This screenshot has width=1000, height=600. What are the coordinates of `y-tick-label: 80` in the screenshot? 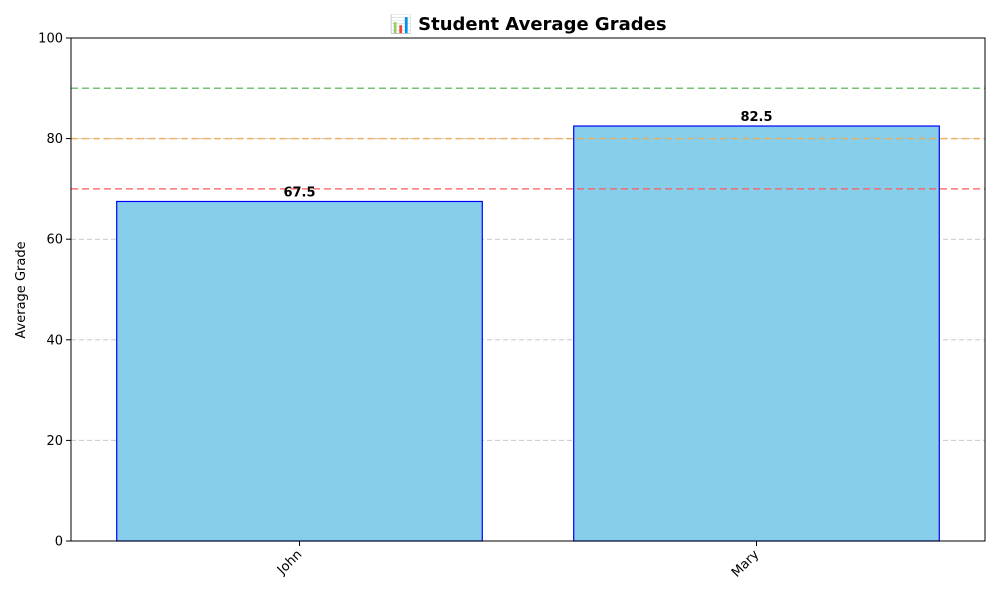 It's located at (54, 139).